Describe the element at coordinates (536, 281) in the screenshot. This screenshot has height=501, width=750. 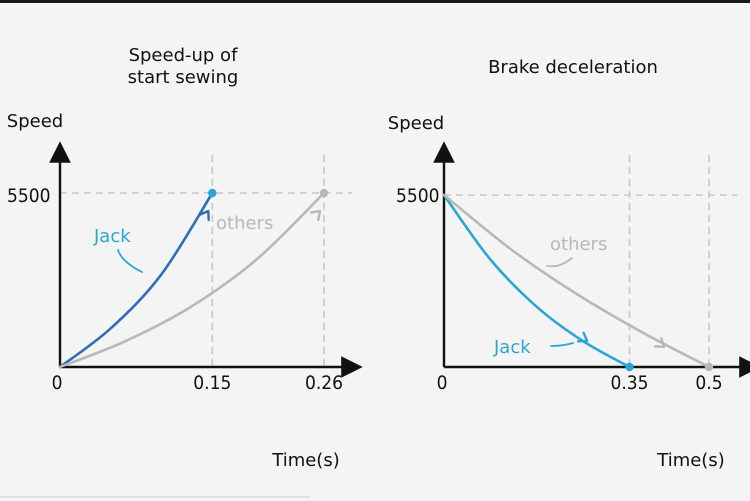
I see `panel-2-series-jack-line` at that location.